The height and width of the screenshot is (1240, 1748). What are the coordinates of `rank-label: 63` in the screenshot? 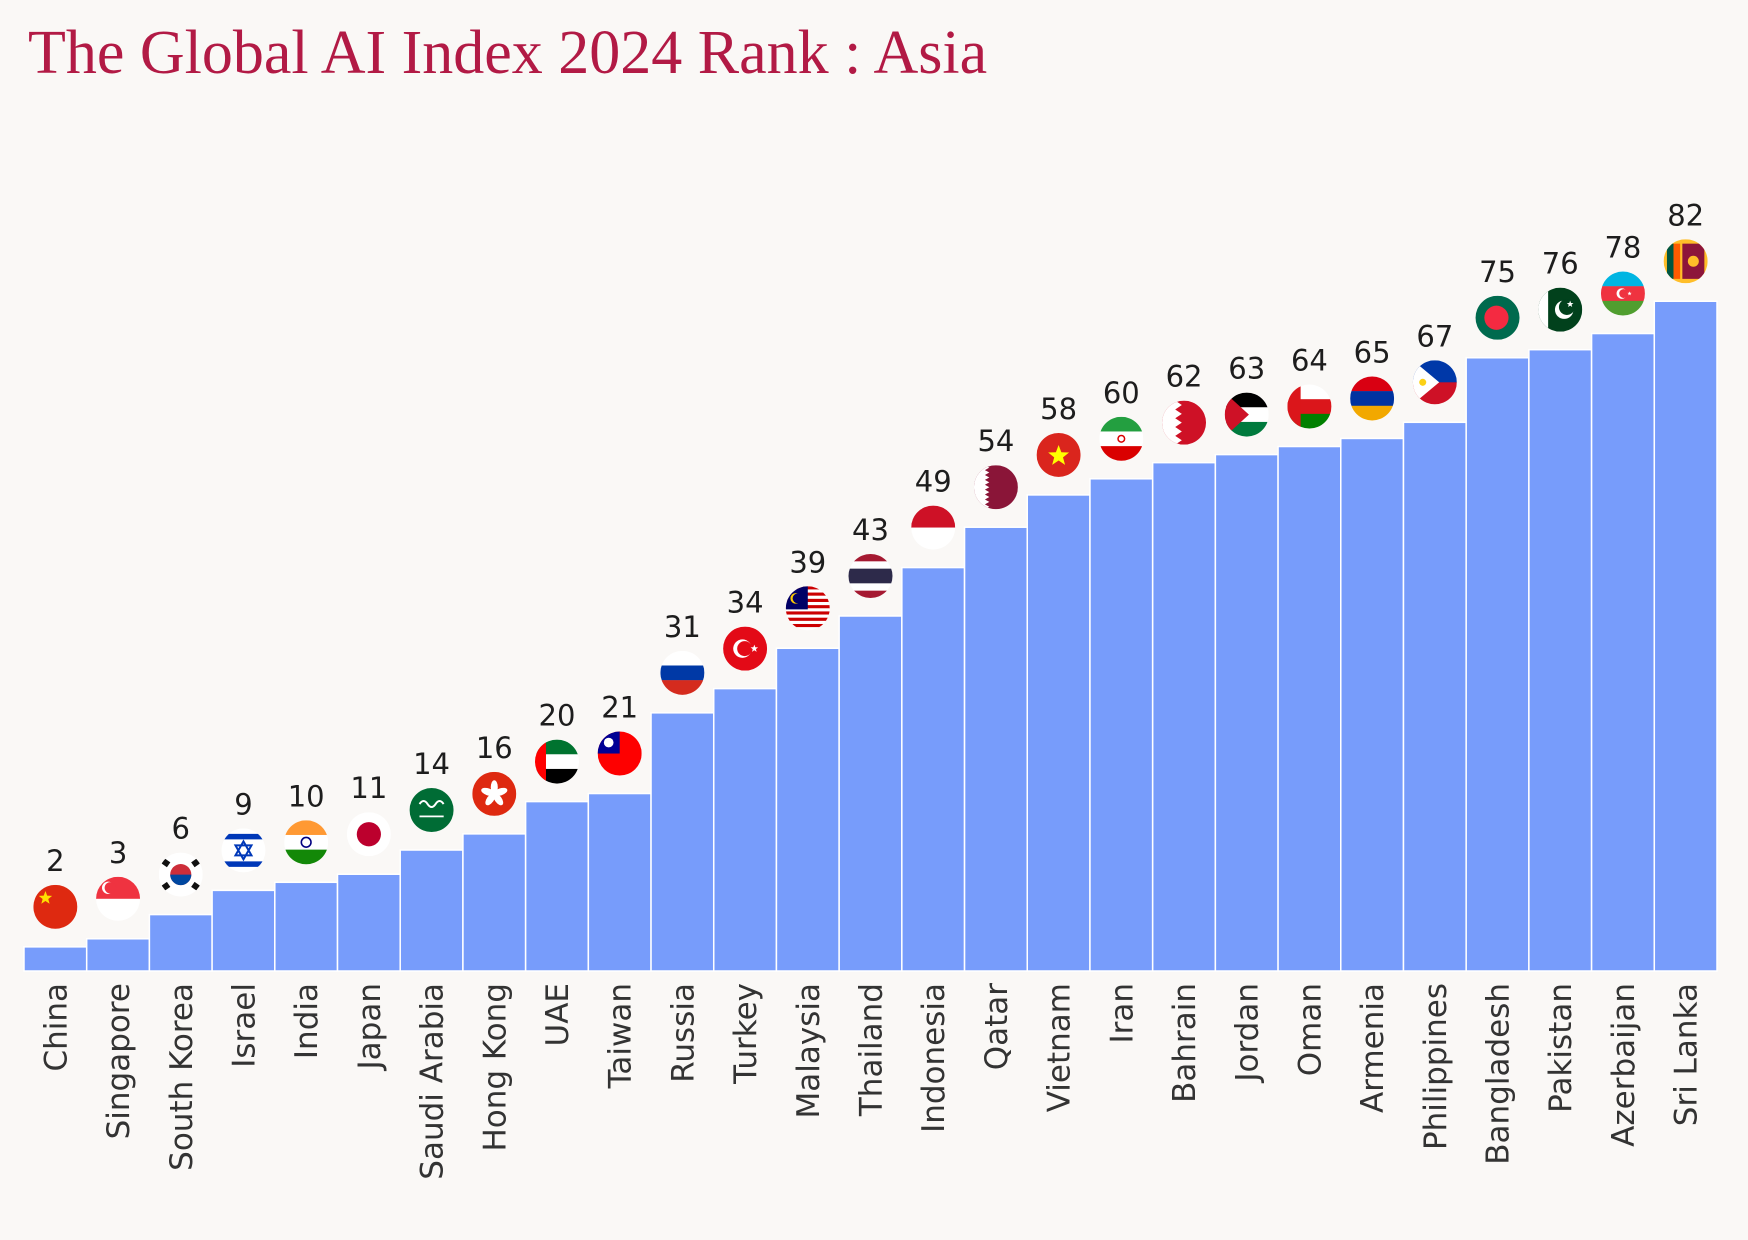 It's located at (1246, 369).